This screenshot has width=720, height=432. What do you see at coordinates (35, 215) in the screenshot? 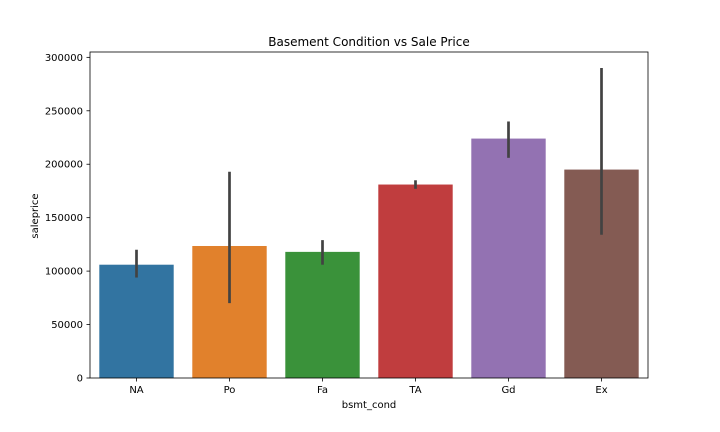
I see `y-axis-label: saleprice` at bounding box center [35, 215].